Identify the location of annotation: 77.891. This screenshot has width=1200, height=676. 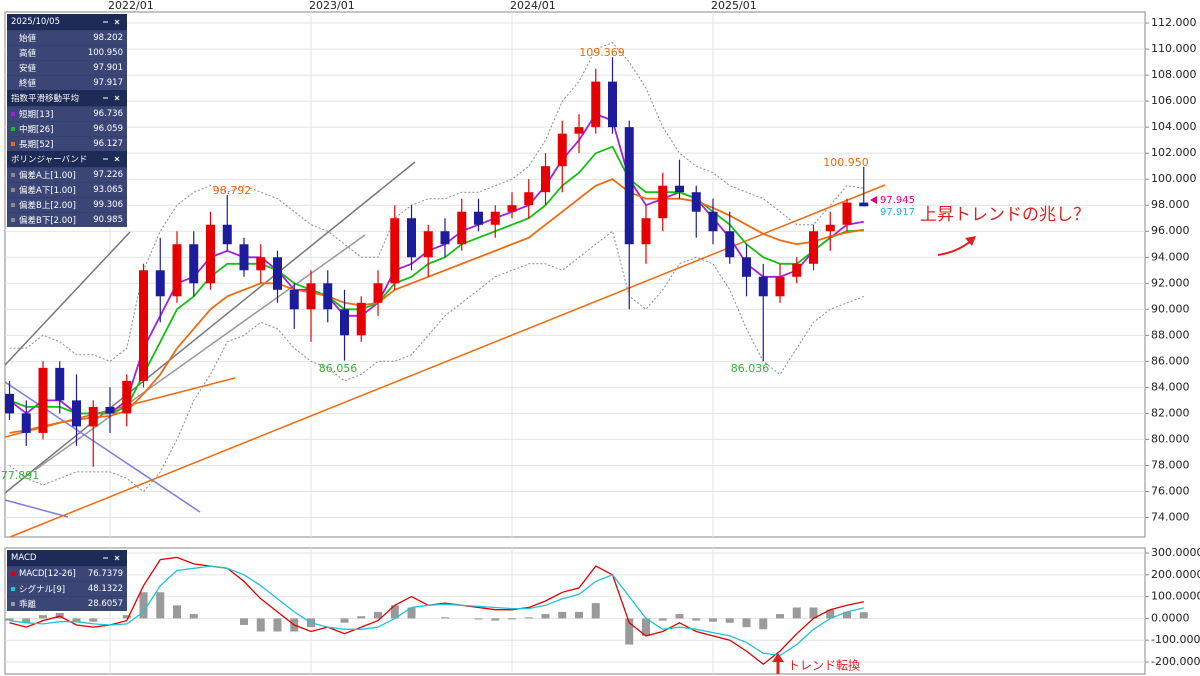
(20, 475).